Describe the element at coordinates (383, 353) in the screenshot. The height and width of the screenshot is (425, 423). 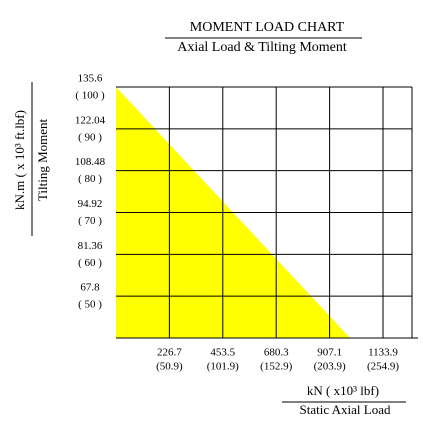
I see `x-tick-label: 1133.9` at that location.